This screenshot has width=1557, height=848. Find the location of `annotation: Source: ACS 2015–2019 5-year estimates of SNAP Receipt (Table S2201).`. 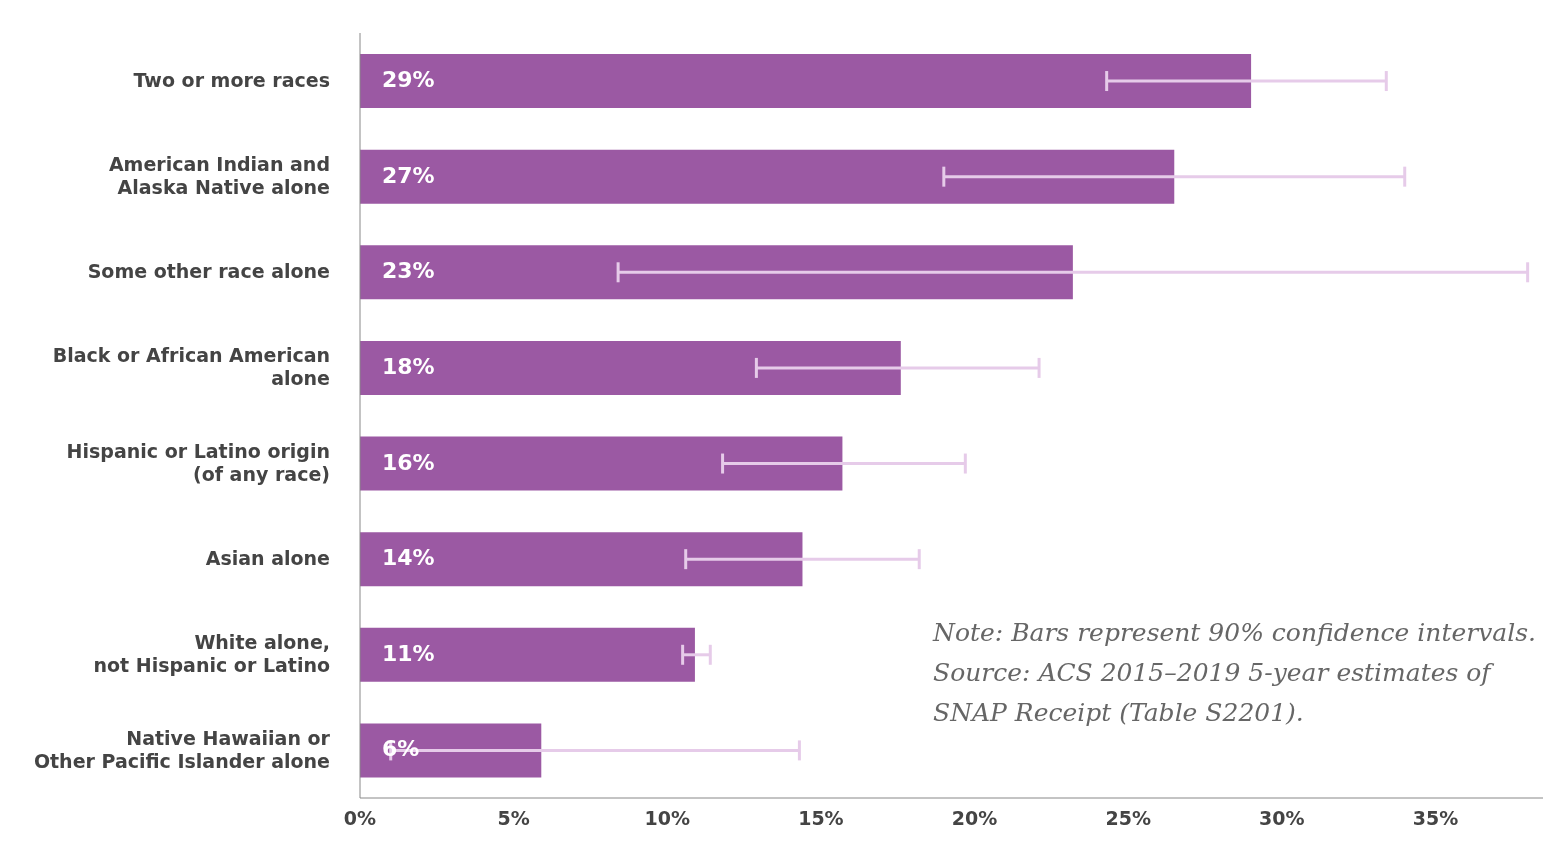

annotation: Source: ACS 2015–2019 5-year estimates of SNAP Receipt (Table S2201). is located at coordinates (1214, 693).